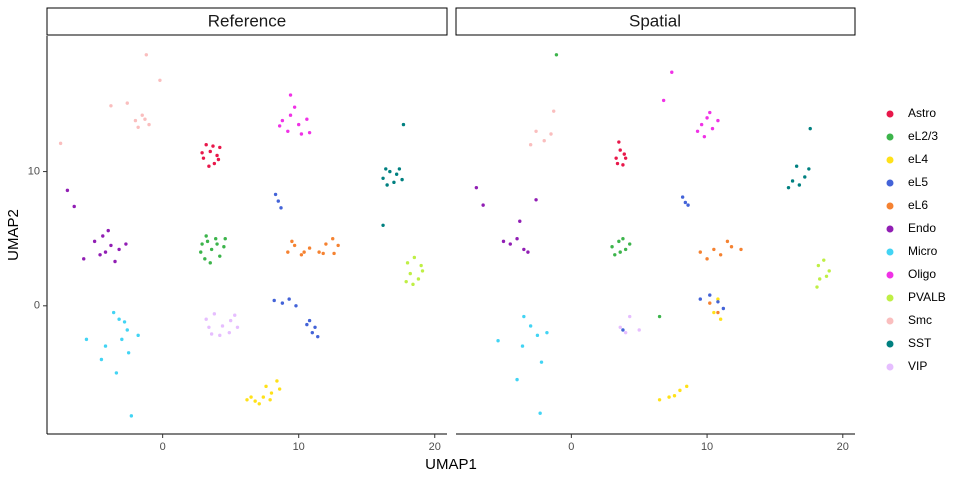 The width and height of the screenshot is (960, 480). Describe the element at coordinates (655, 21) in the screenshot. I see `strip-box` at that location.